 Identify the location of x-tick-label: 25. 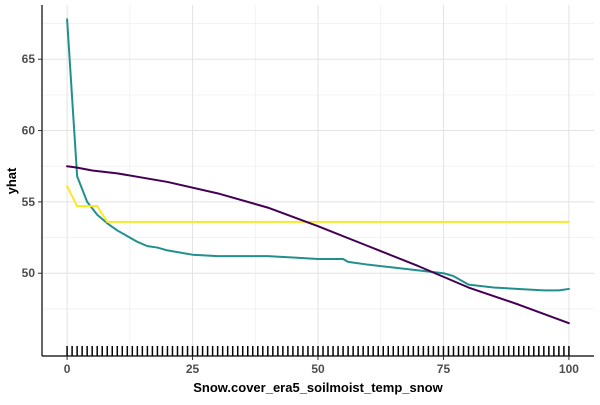
(193, 369).